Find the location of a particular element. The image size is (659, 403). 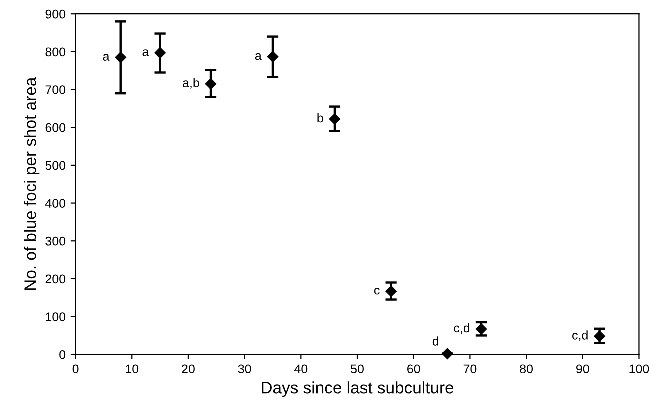

y-tick-label: 400 is located at coordinates (55, 203).